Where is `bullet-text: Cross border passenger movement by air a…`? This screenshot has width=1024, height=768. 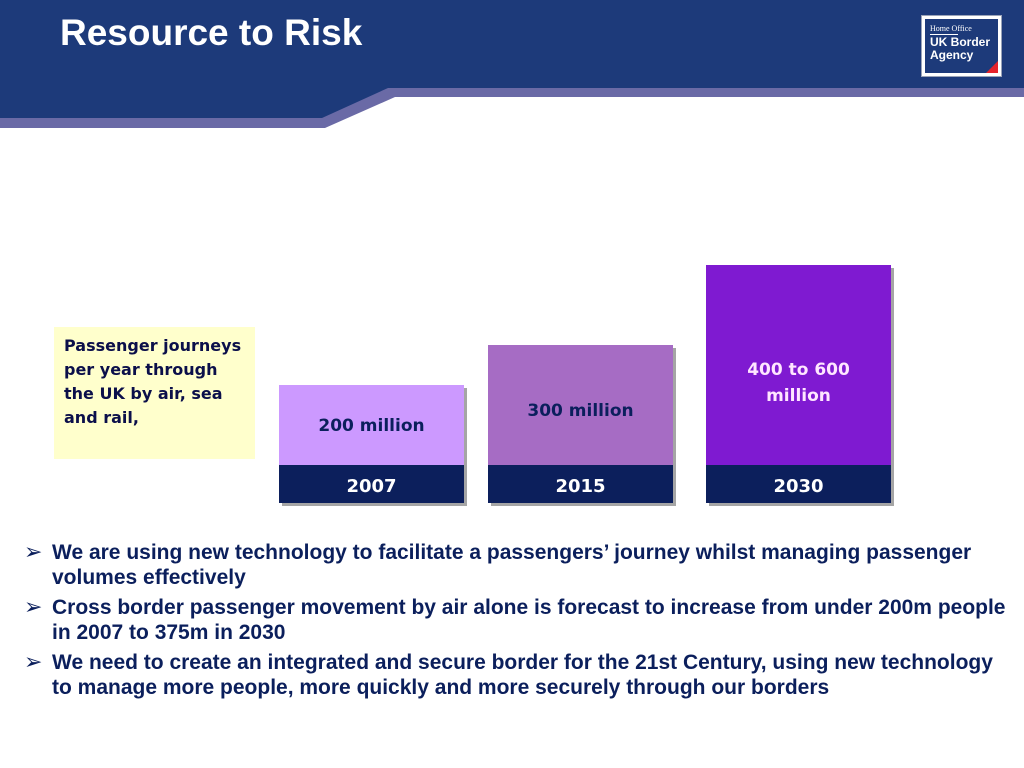 bullet-text: Cross border passenger movement by air a… is located at coordinates (529, 620).